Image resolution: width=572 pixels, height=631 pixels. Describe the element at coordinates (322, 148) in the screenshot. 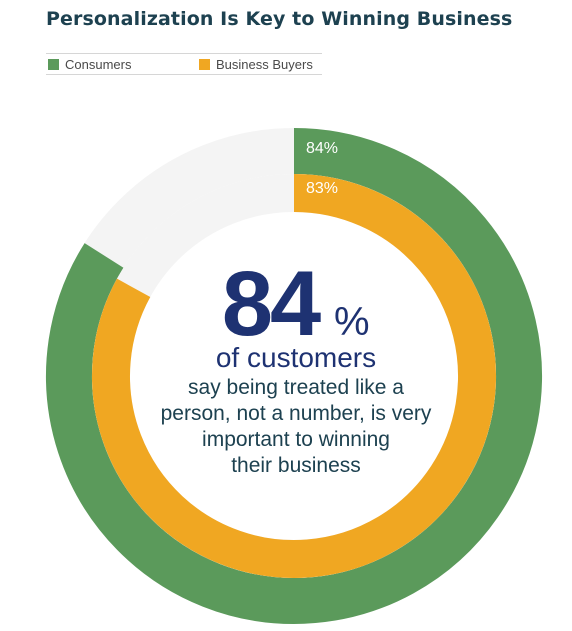

I see `data-label-consumers: 84%` at that location.